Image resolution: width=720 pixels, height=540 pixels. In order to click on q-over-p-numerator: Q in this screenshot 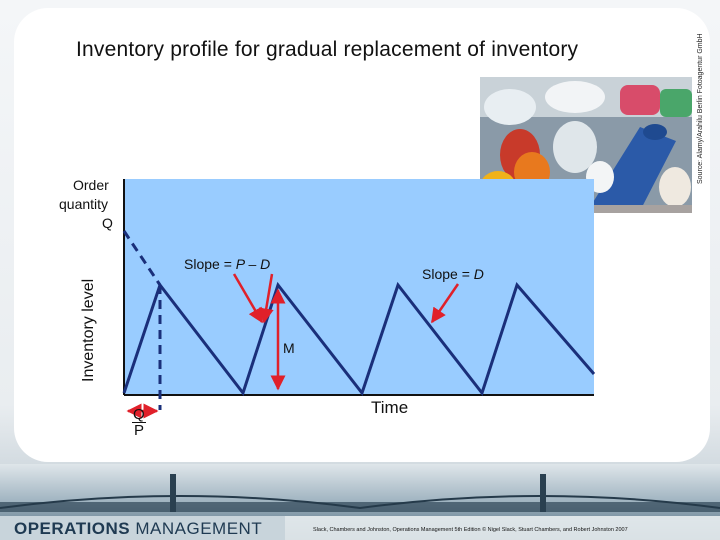, I will do `click(139, 414)`.